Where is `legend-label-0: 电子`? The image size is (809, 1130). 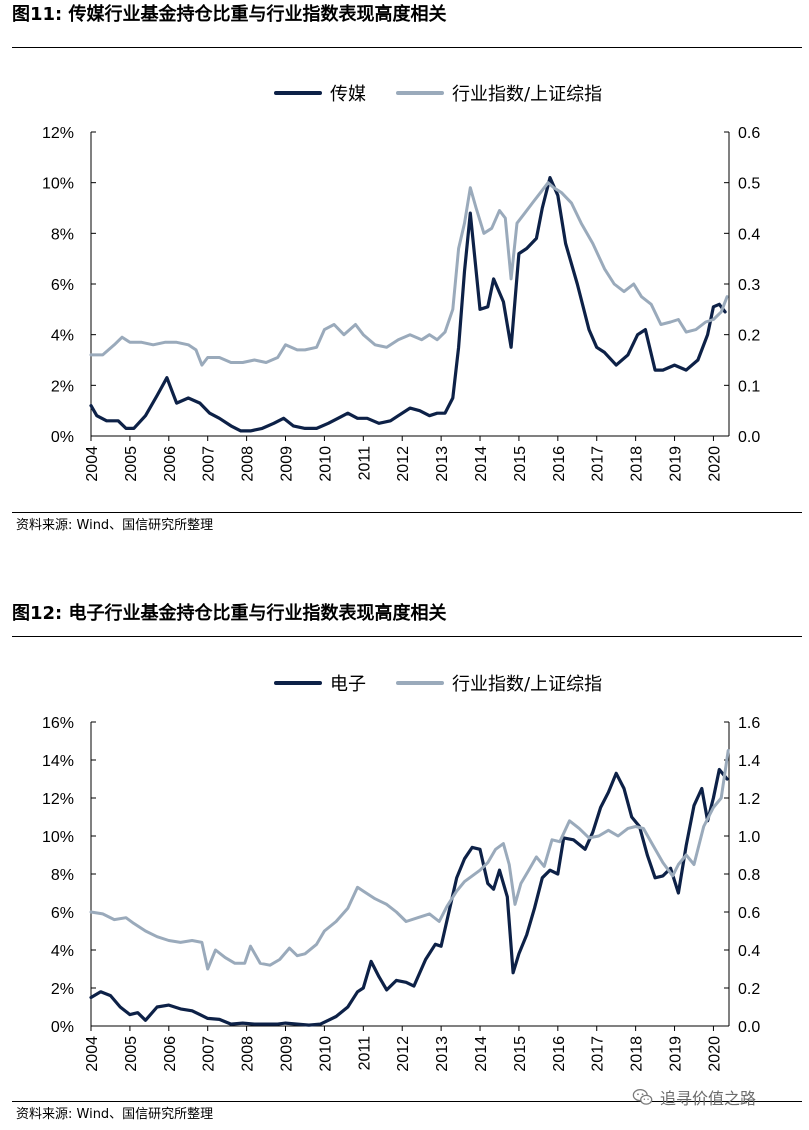 legend-label-0: 电子 is located at coordinates (348, 684).